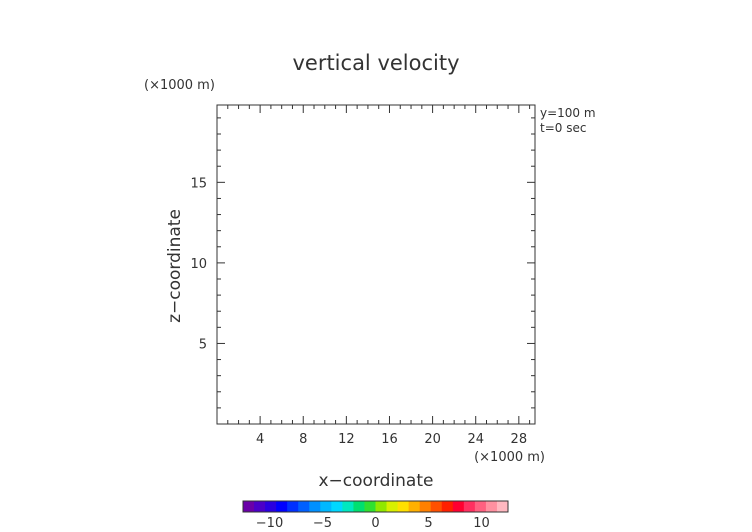 The width and height of the screenshot is (752, 532). Describe the element at coordinates (269, 523) in the screenshot. I see `colorbar-tick-label: −10` at that location.